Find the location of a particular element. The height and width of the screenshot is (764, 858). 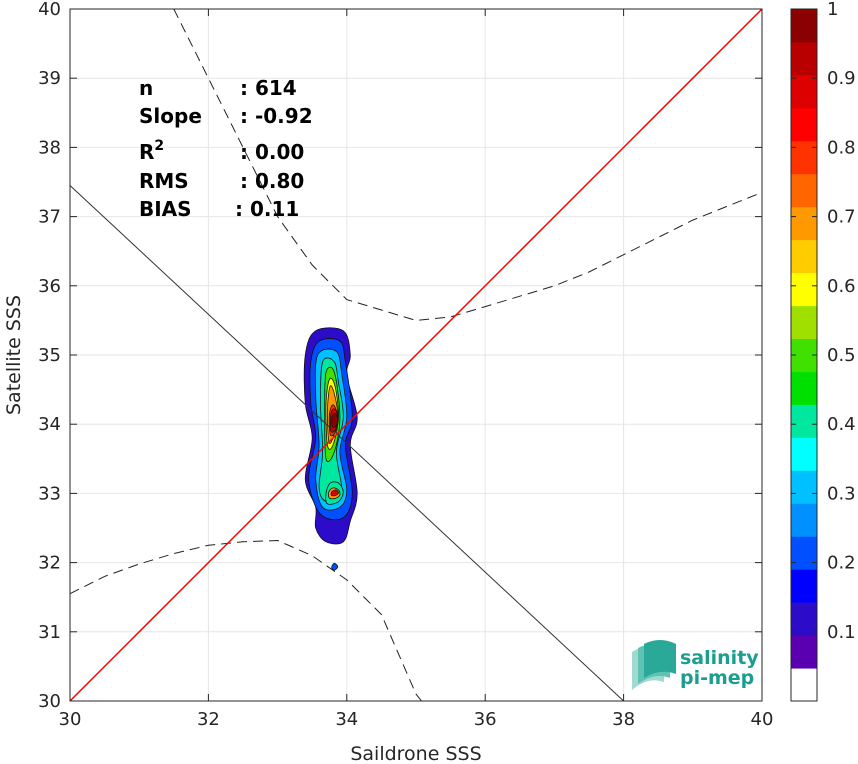

y-axis-title: Satellite SSS is located at coordinates (14, 355).